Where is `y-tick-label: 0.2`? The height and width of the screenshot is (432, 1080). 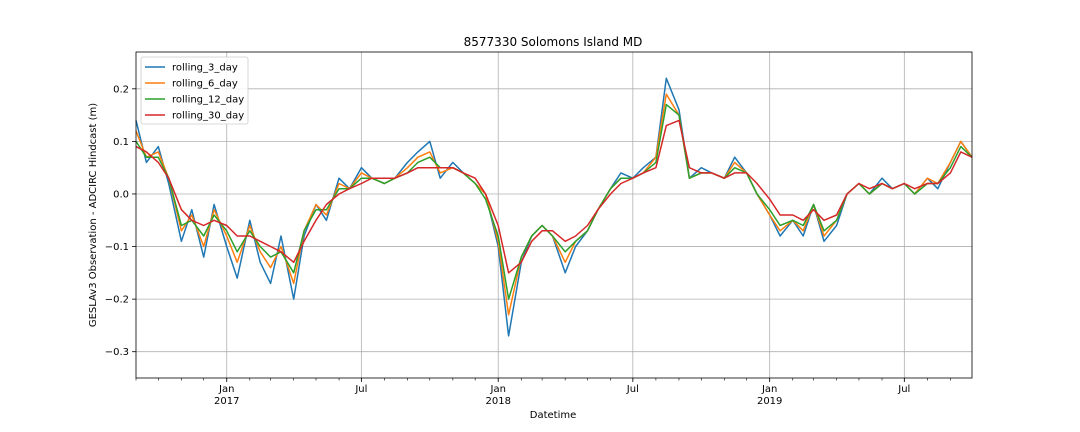
y-tick-label: 0.2 is located at coordinates (121, 89).